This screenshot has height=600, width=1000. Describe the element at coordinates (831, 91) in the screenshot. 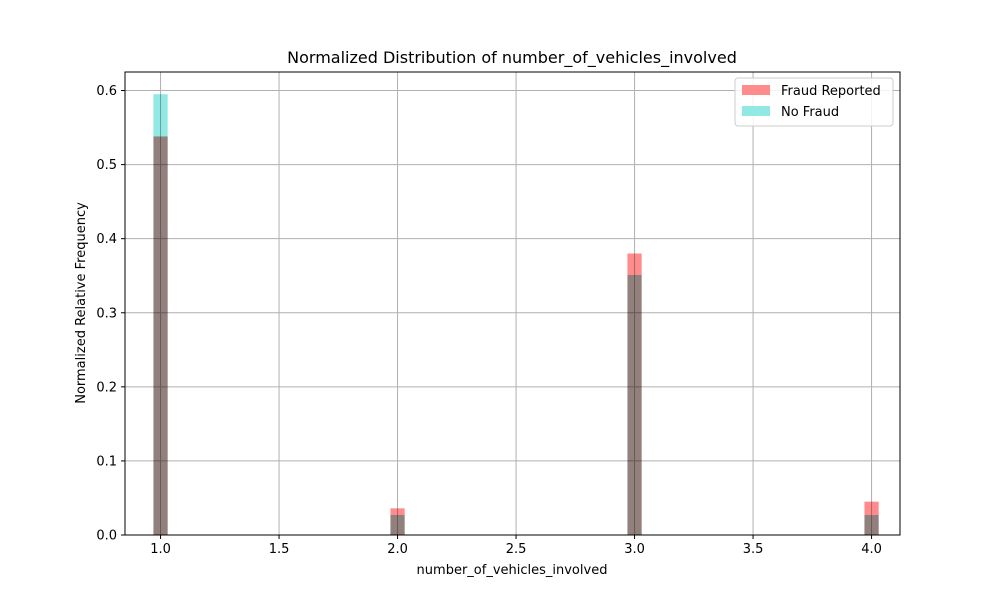

I see `legend-label-0: Fraud Reported` at that location.